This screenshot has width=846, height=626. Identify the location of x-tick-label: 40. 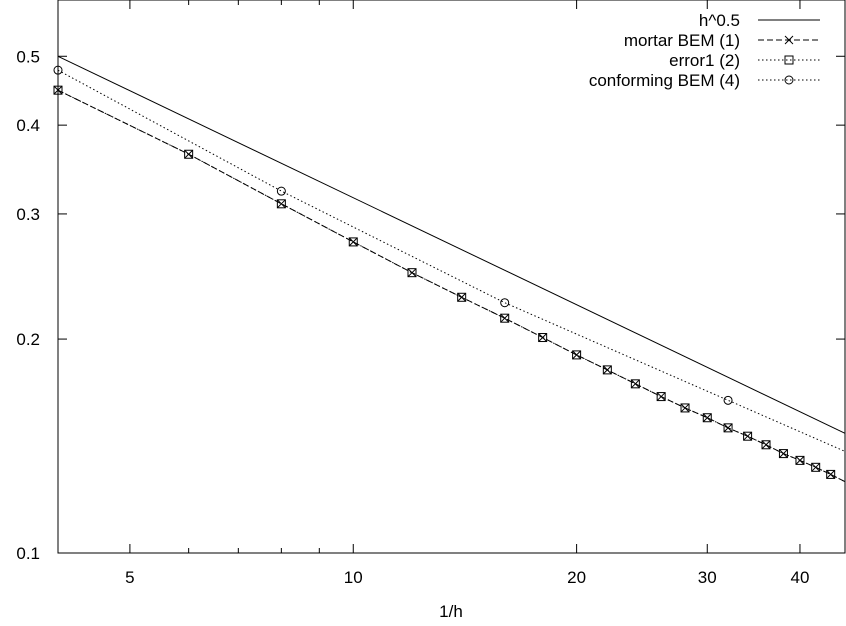
(800, 577).